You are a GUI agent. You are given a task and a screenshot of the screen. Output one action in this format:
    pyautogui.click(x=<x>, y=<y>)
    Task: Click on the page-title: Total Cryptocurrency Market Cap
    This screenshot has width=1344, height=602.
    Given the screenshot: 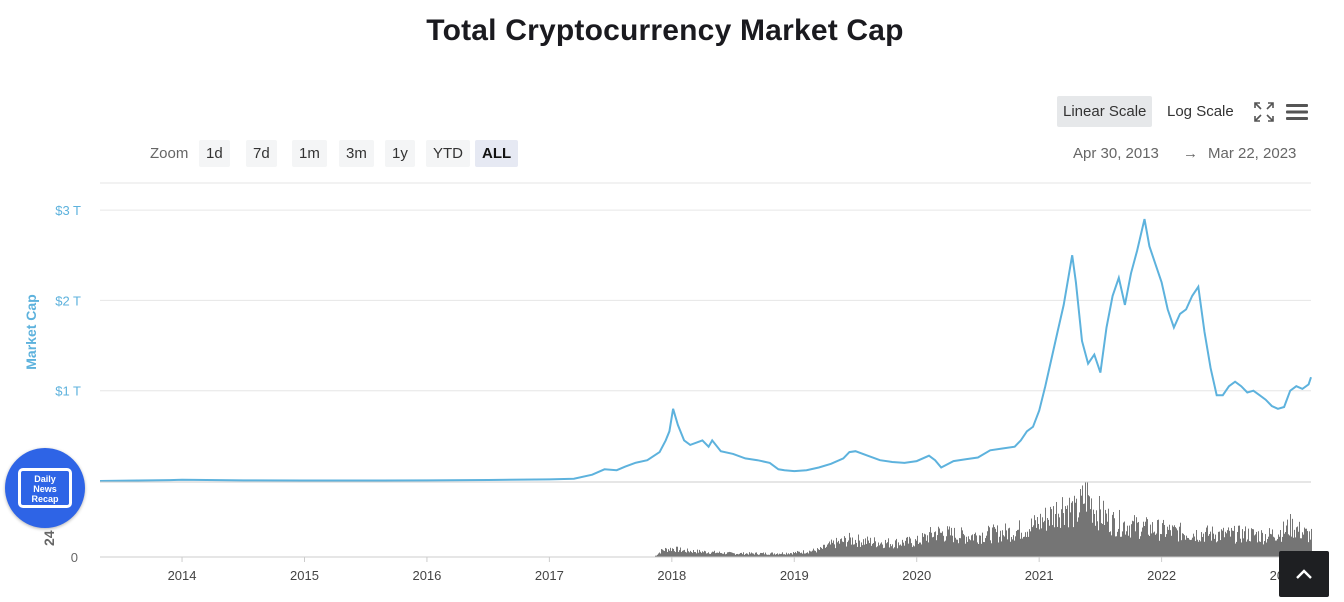 What is the action you would take?
    pyautogui.click(x=665, y=30)
    